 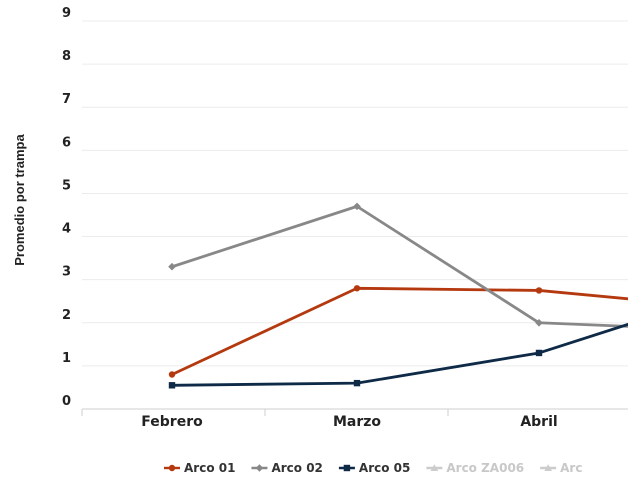 I want to click on legend-label: Arco ZA006, so click(x=485, y=468).